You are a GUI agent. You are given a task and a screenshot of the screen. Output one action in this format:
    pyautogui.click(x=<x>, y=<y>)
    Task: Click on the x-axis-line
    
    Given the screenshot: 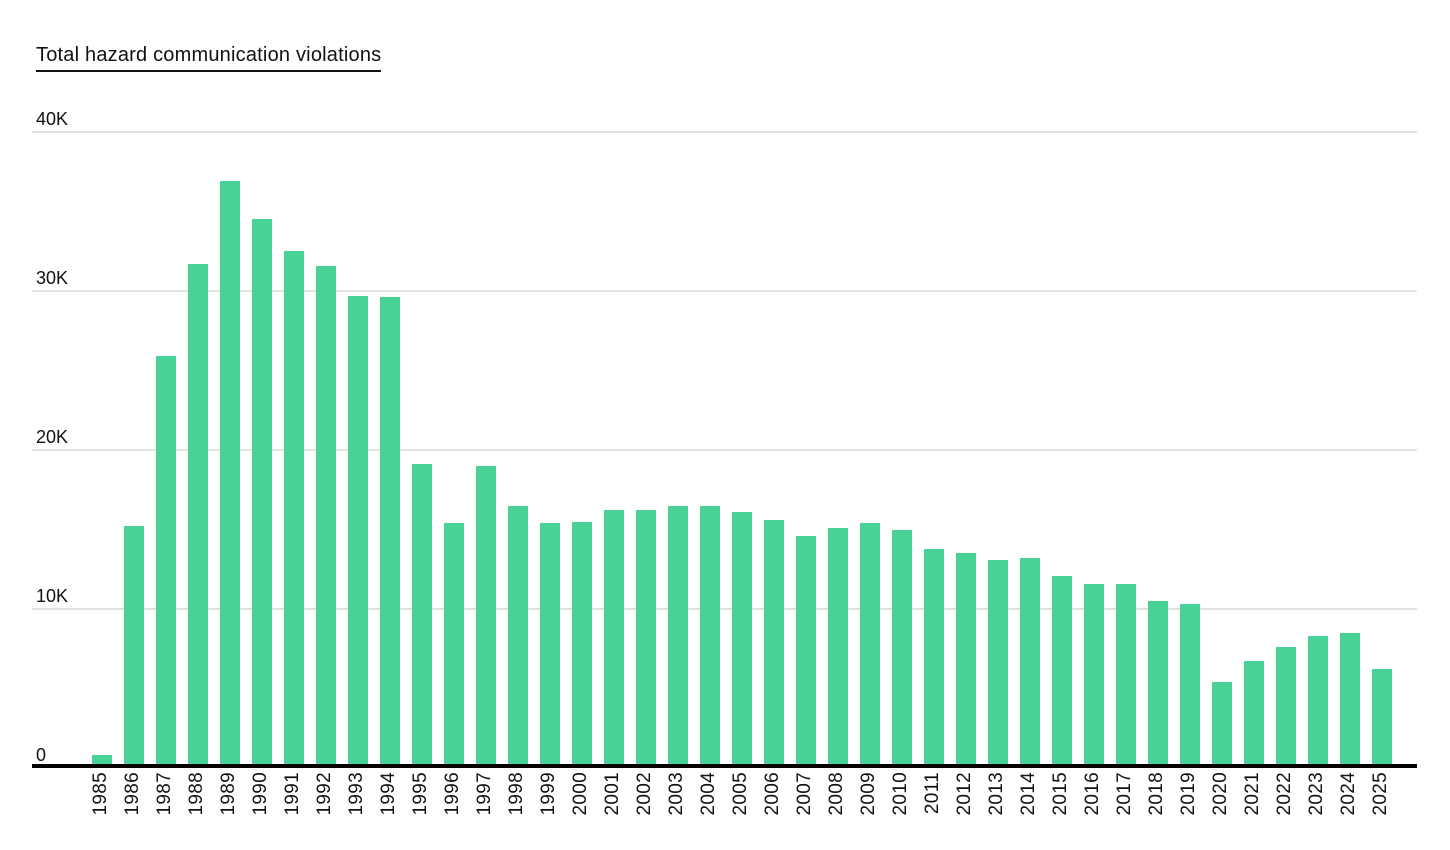 What is the action you would take?
    pyautogui.click(x=724, y=766)
    